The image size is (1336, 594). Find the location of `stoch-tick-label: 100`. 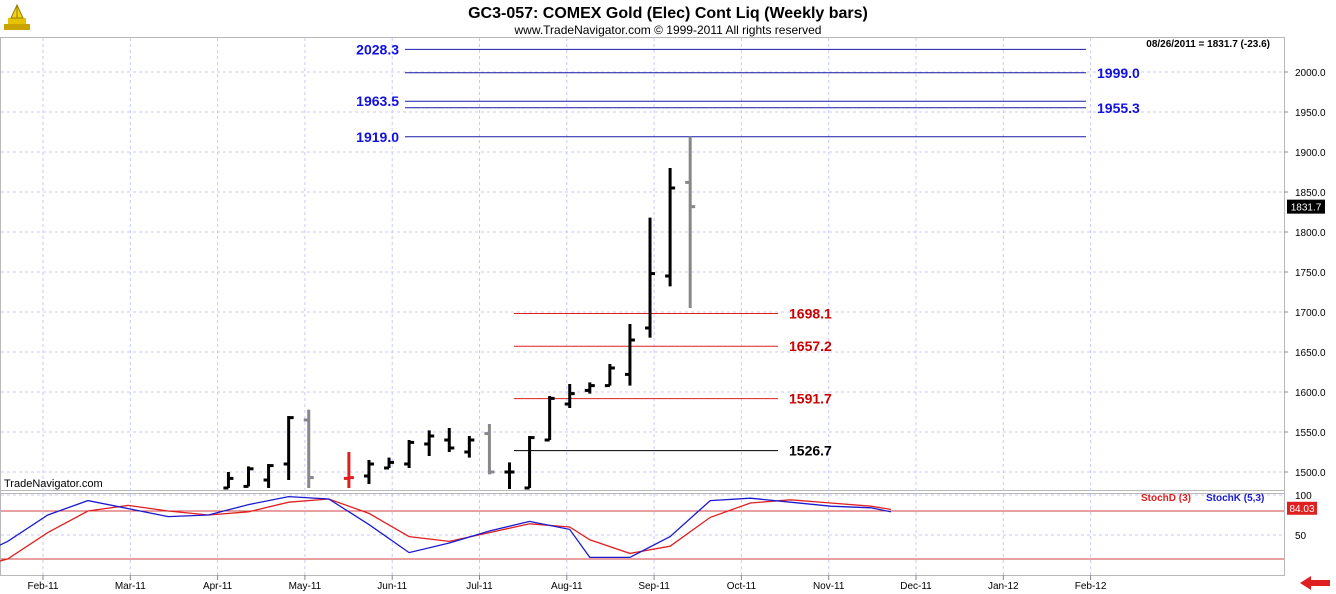

stoch-tick-label: 100 is located at coordinates (1303, 496).